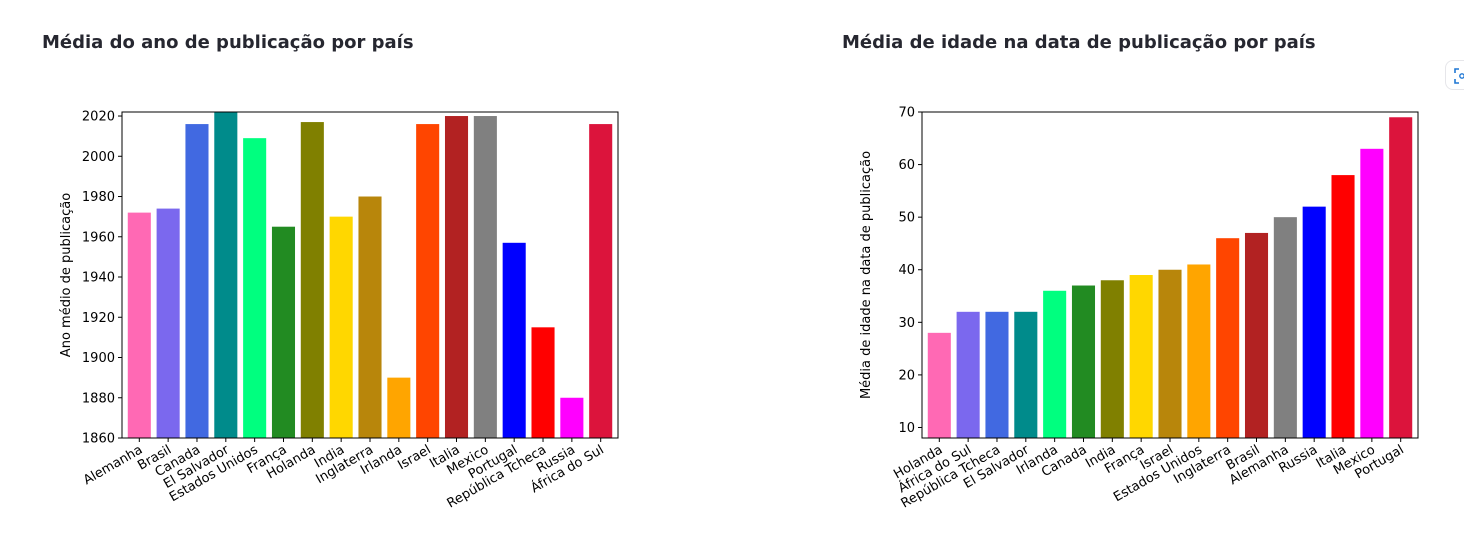 This screenshot has width=1464, height=539. What do you see at coordinates (98, 439) in the screenshot?
I see `y-tick-label-0: 1860` at bounding box center [98, 439].